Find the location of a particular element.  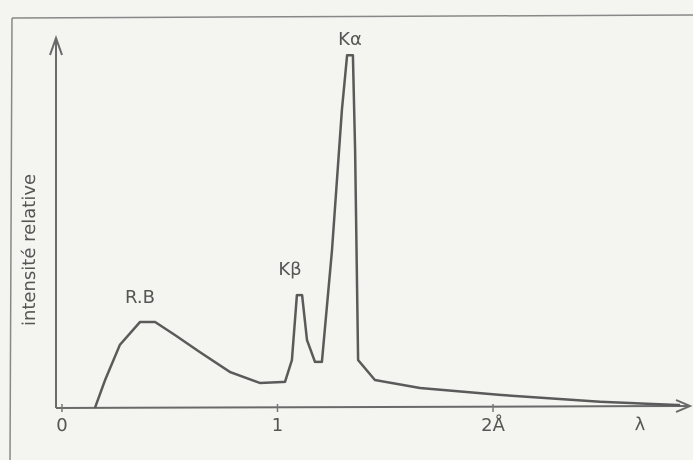

x-axis-arrow is located at coordinates (684, 406).